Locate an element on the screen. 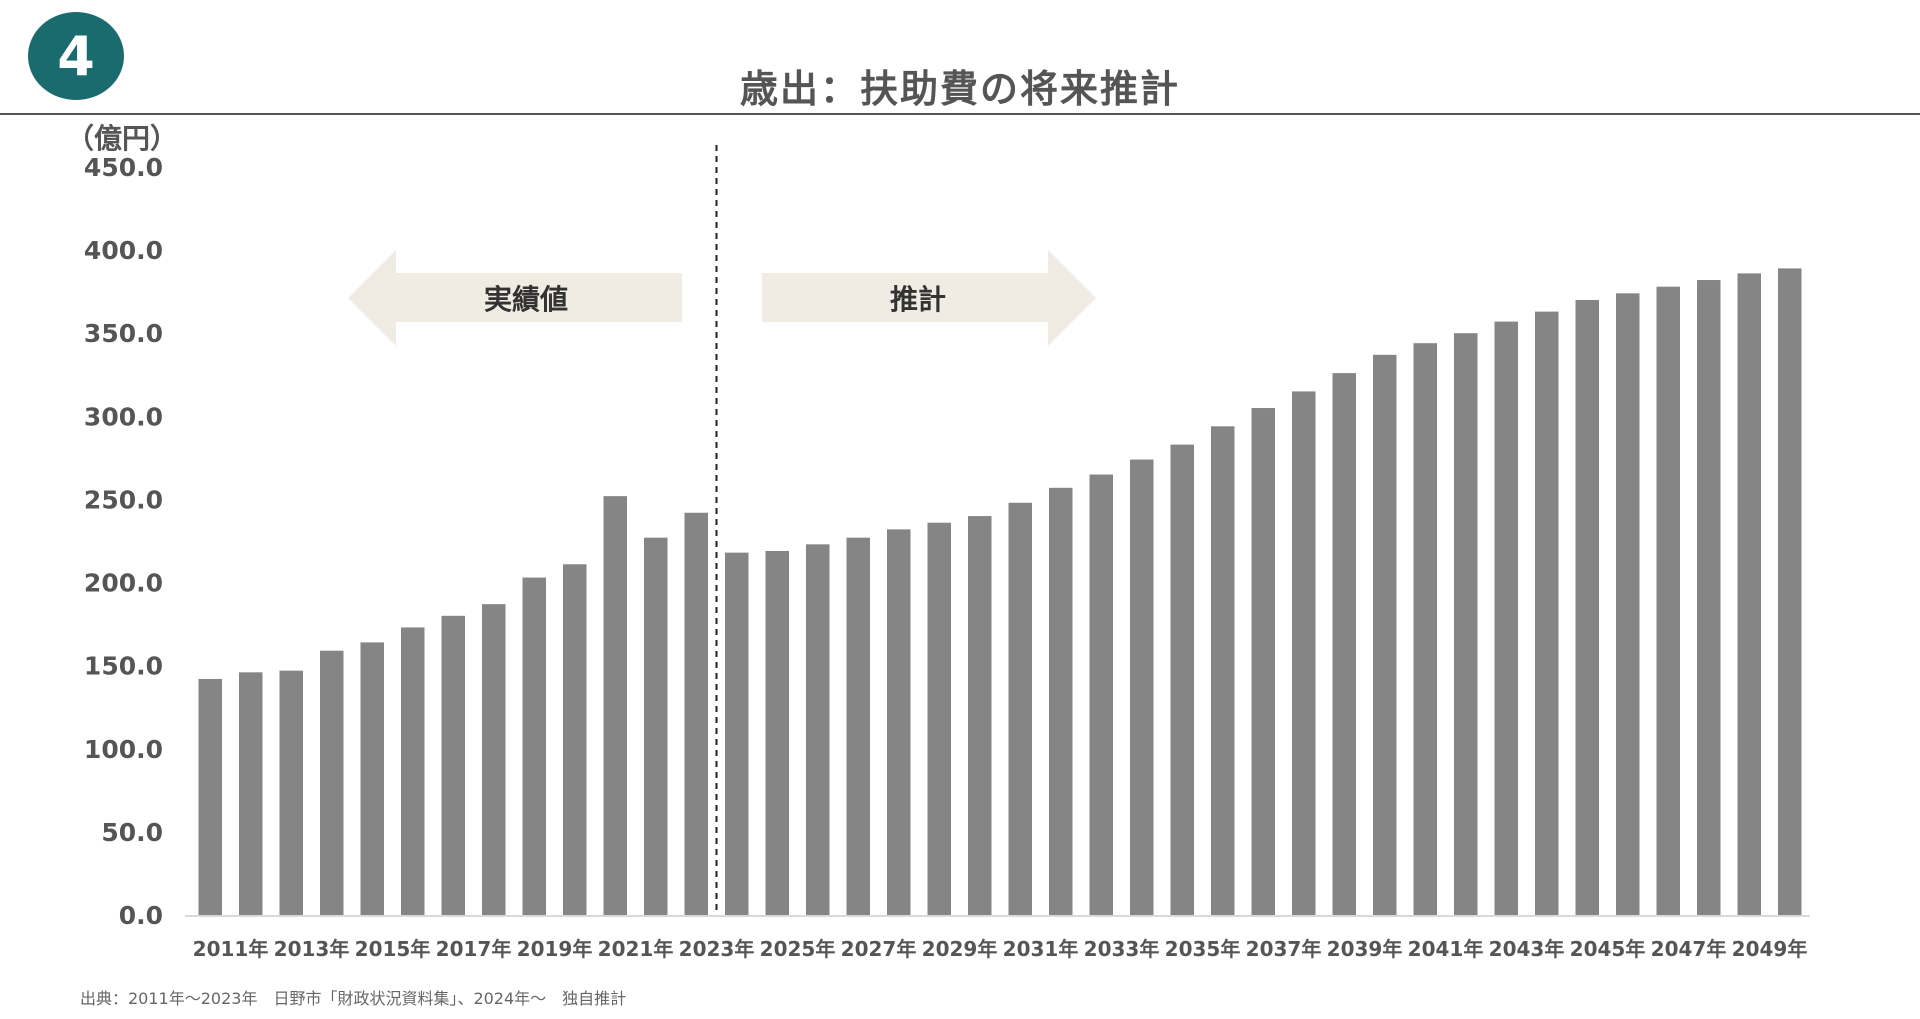 Image resolution: width=1920 pixels, height=1019 pixels. title-divider is located at coordinates (960, 114).